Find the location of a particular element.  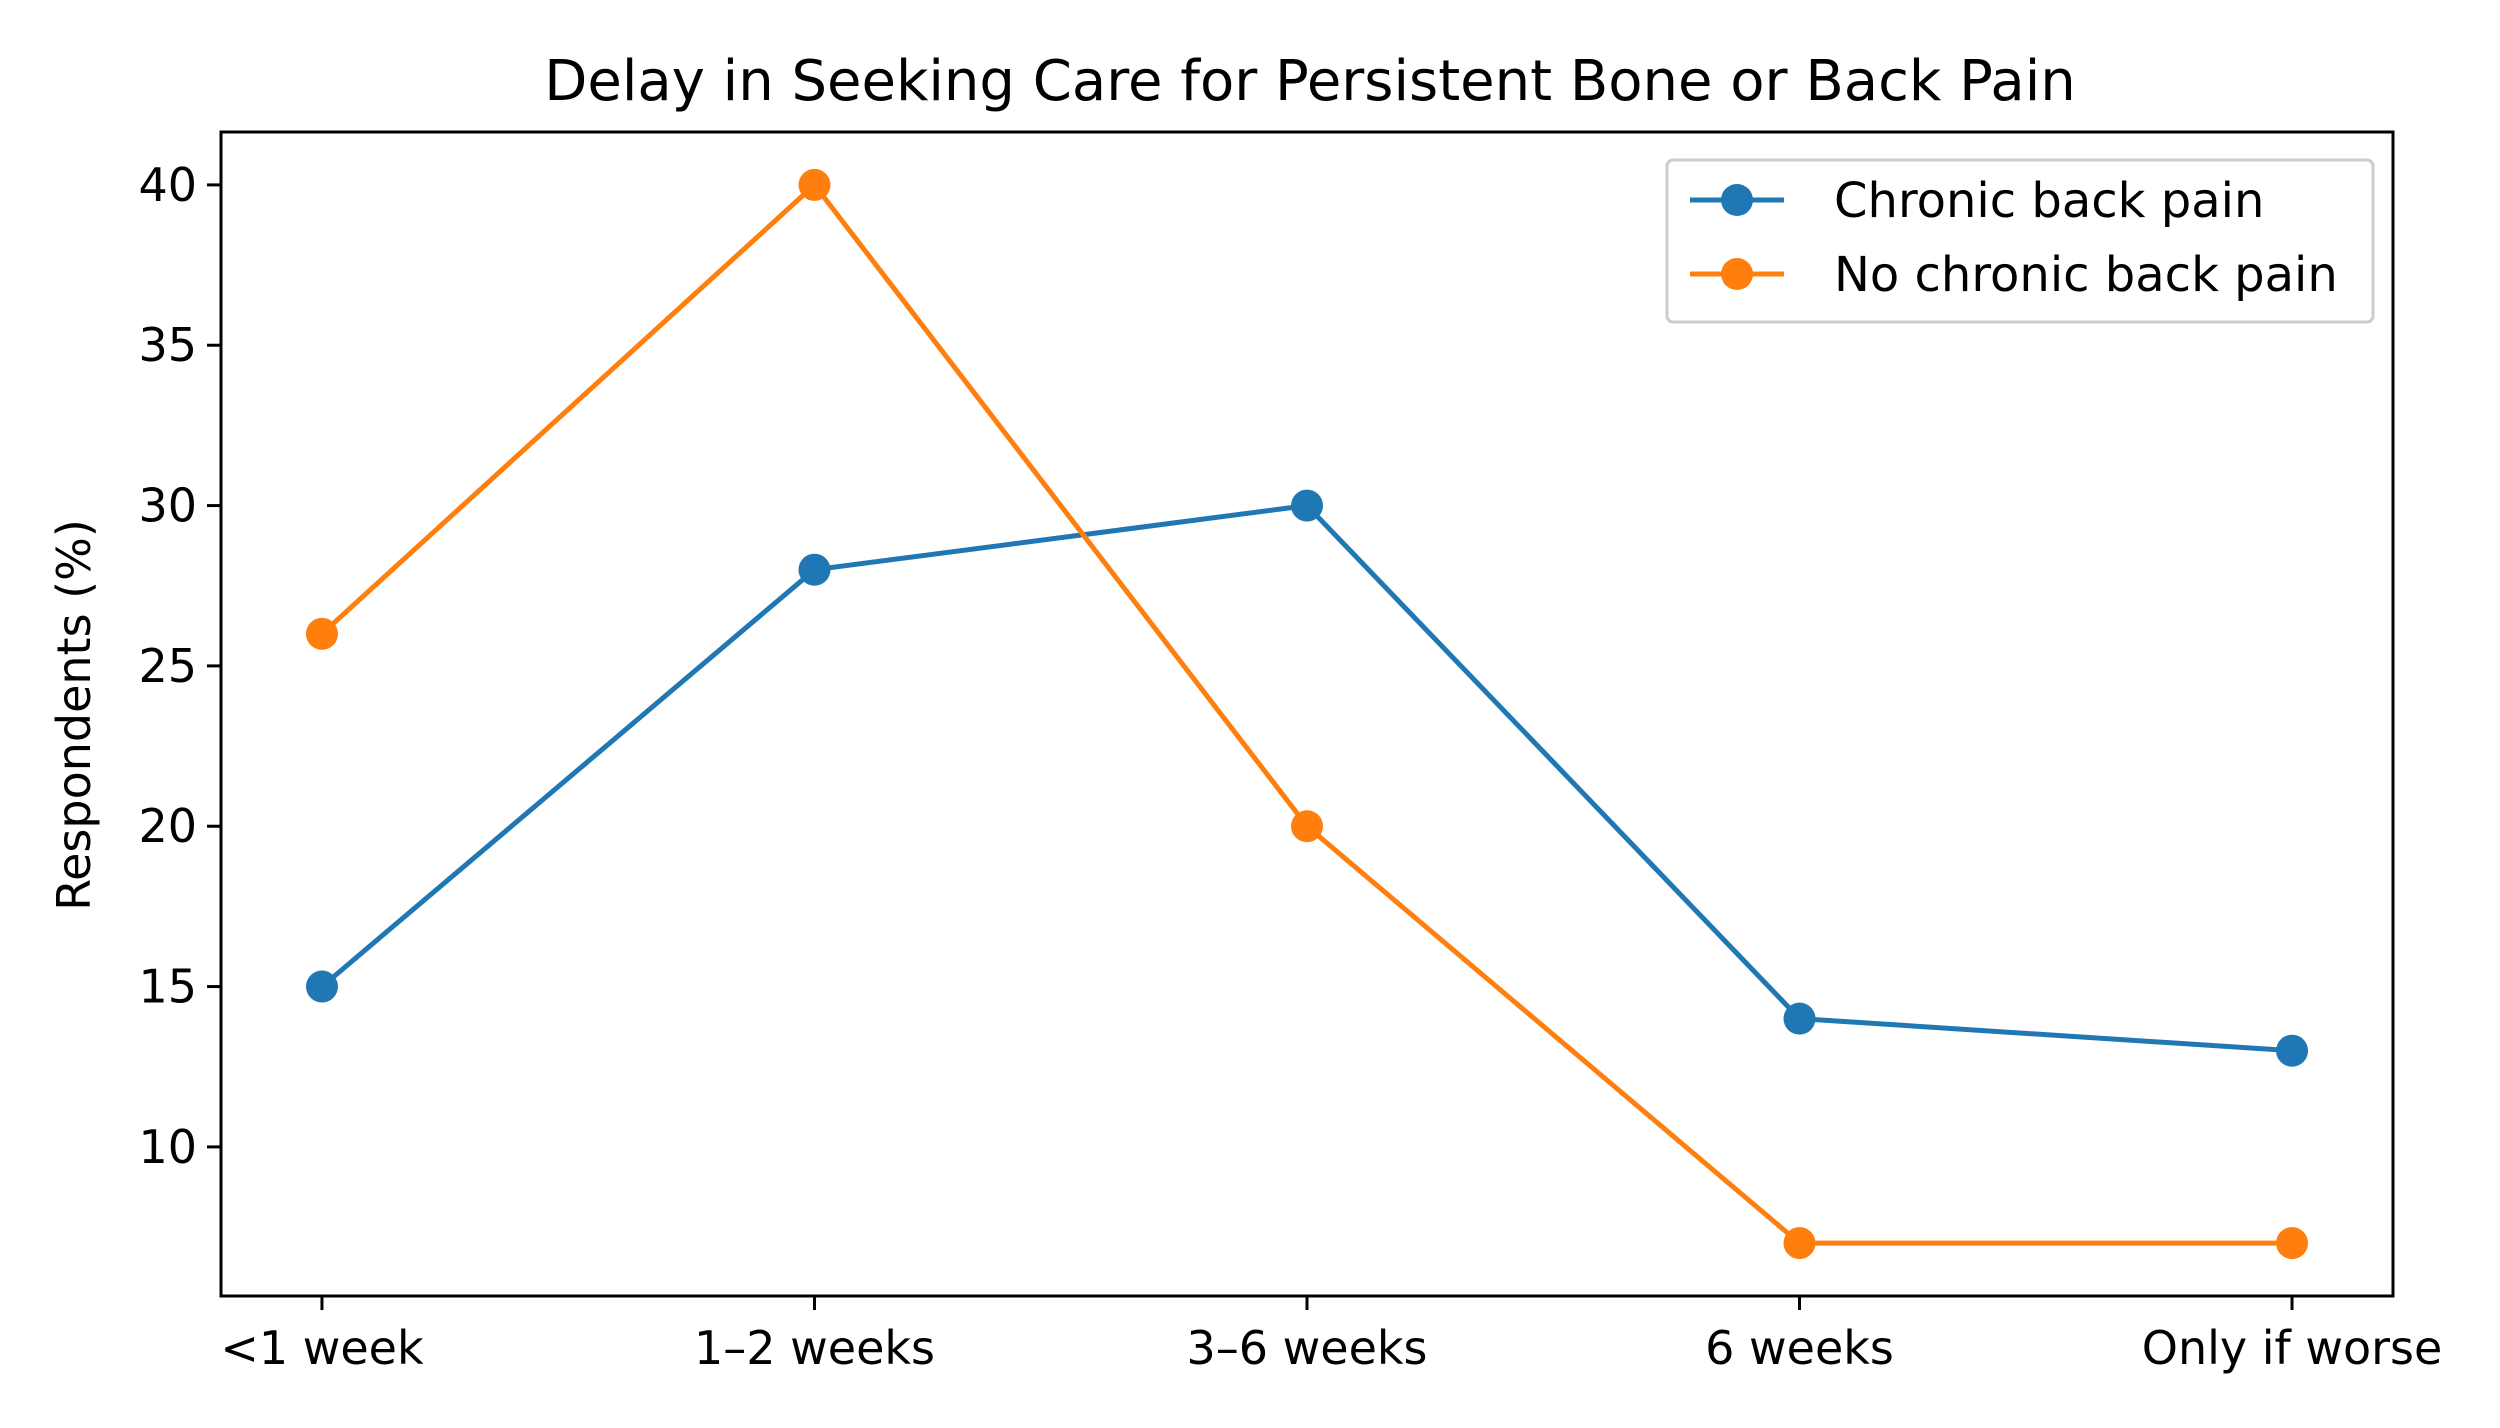

y-tick-label: 35 is located at coordinates (167, 345).